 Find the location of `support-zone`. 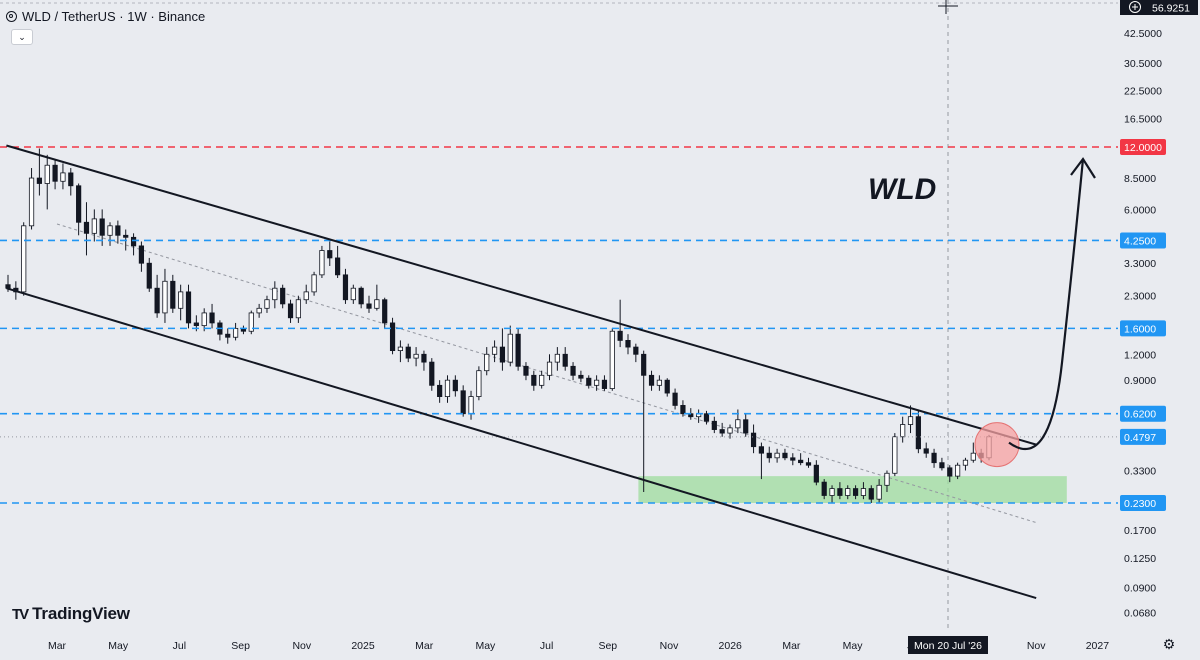

support-zone is located at coordinates (852, 489).